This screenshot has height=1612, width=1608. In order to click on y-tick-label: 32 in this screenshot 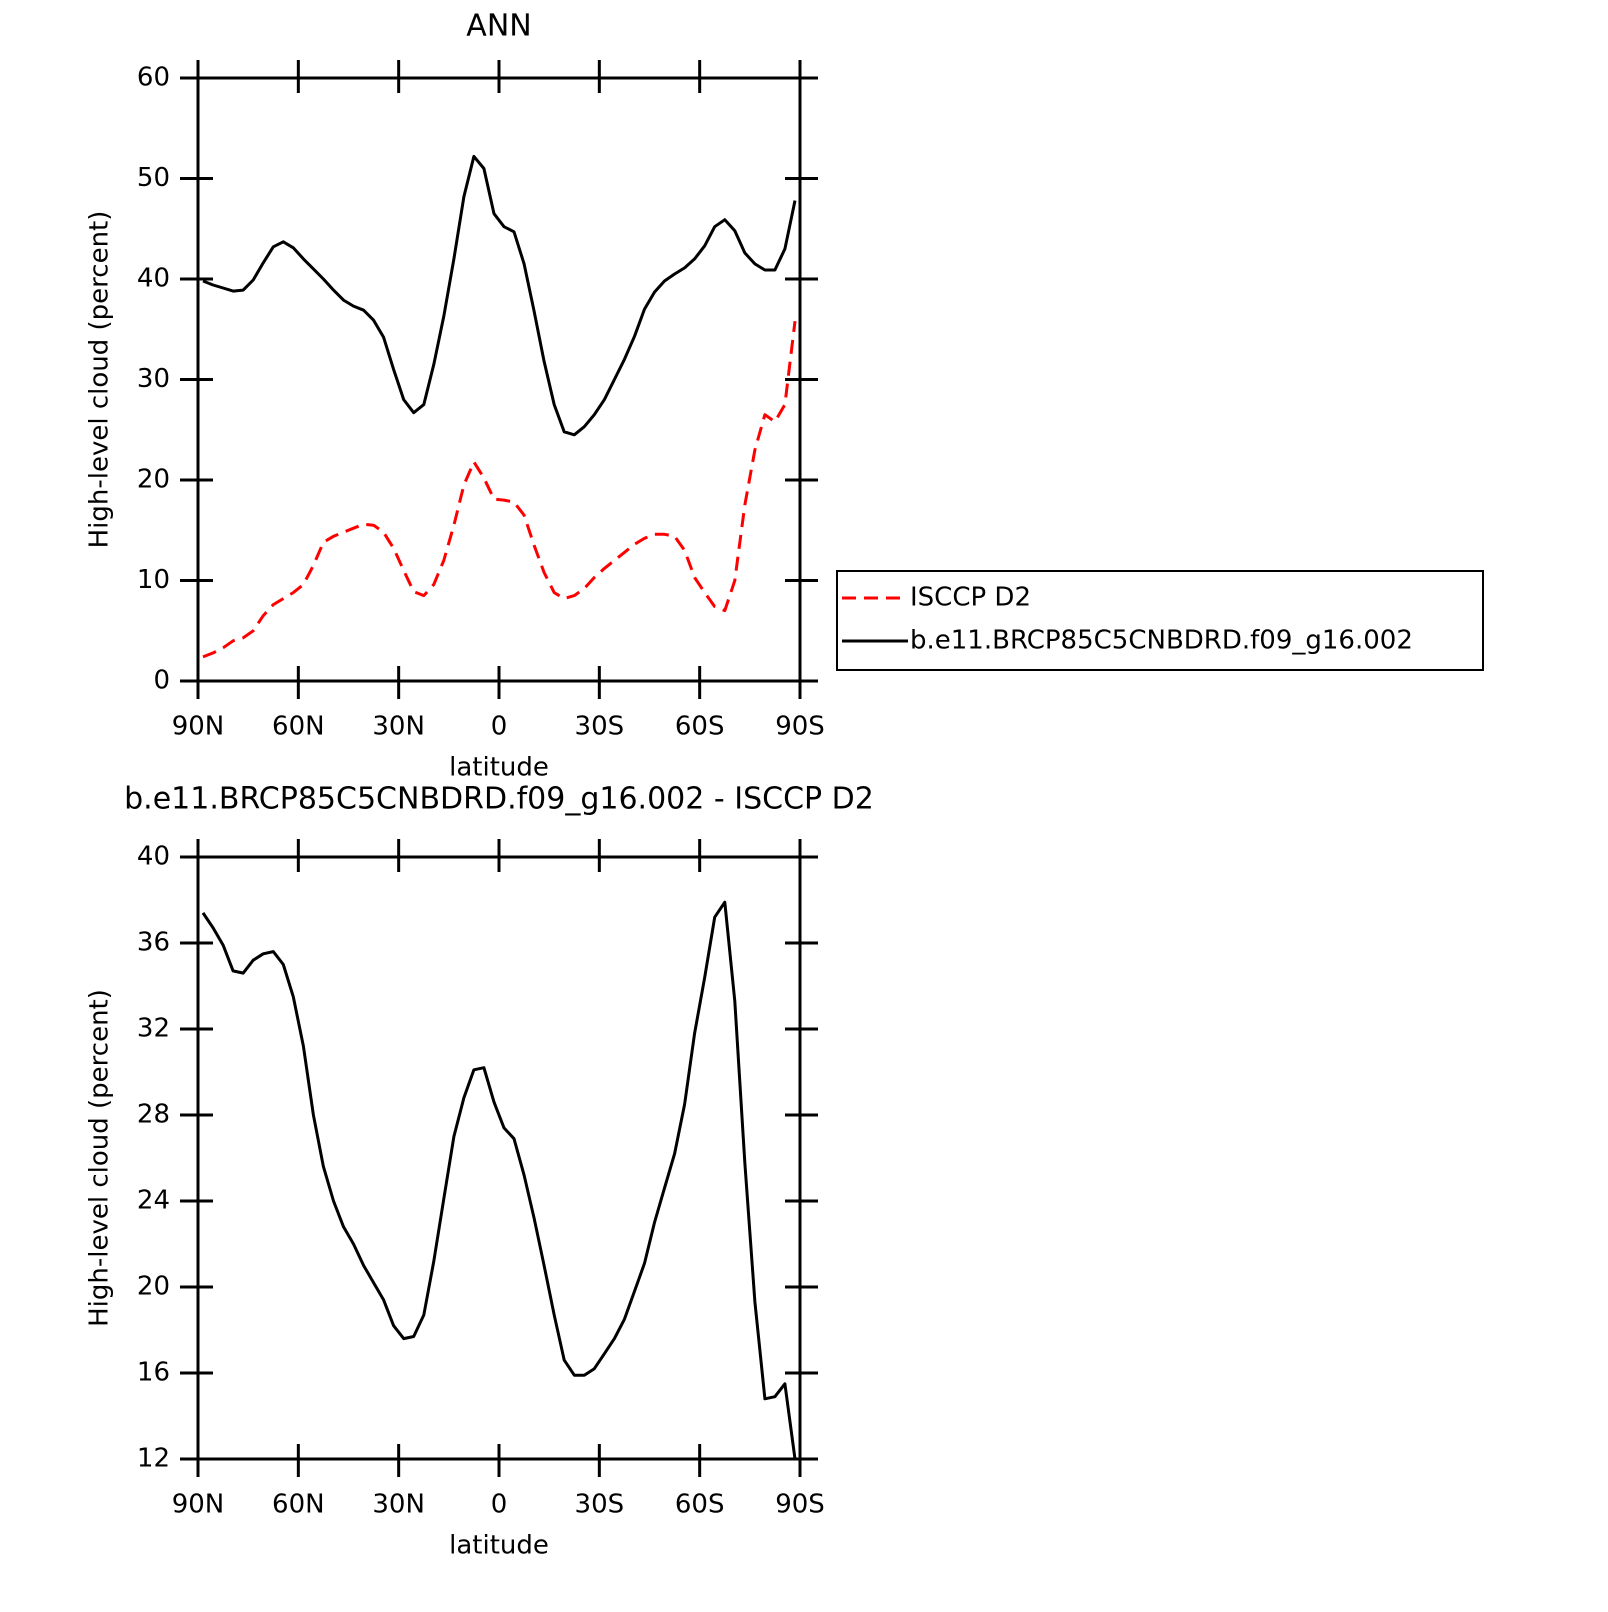, I will do `click(153, 1029)`.